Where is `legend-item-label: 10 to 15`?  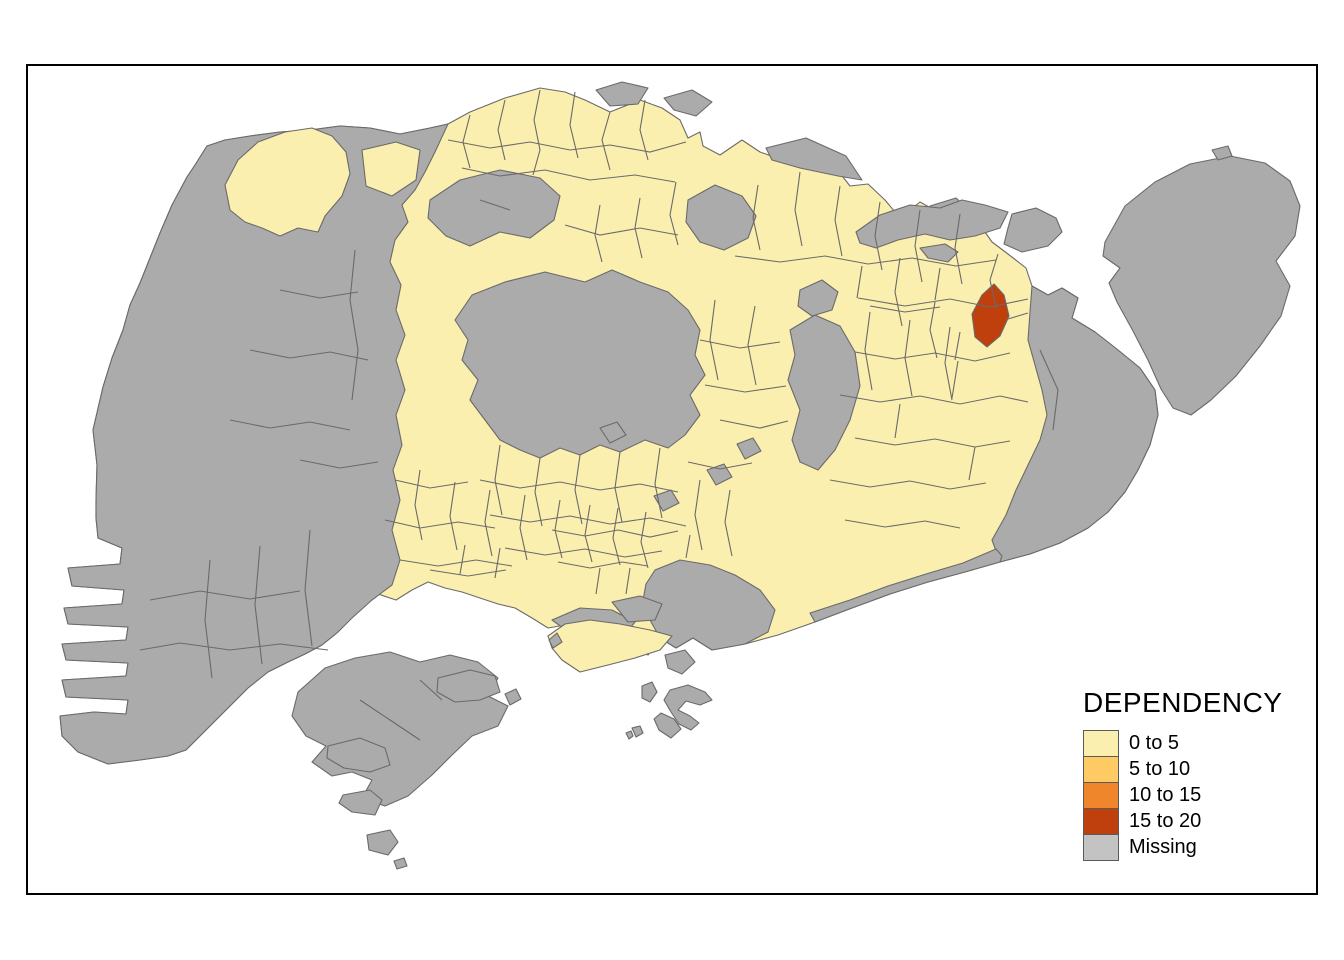 legend-item-label: 10 to 15 is located at coordinates (1165, 795).